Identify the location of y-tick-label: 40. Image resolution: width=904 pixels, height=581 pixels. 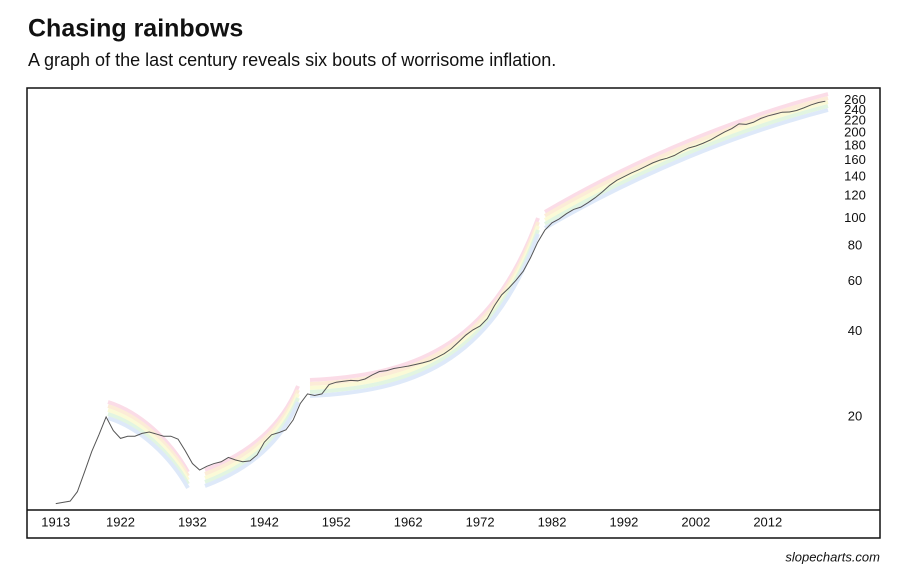
(855, 330).